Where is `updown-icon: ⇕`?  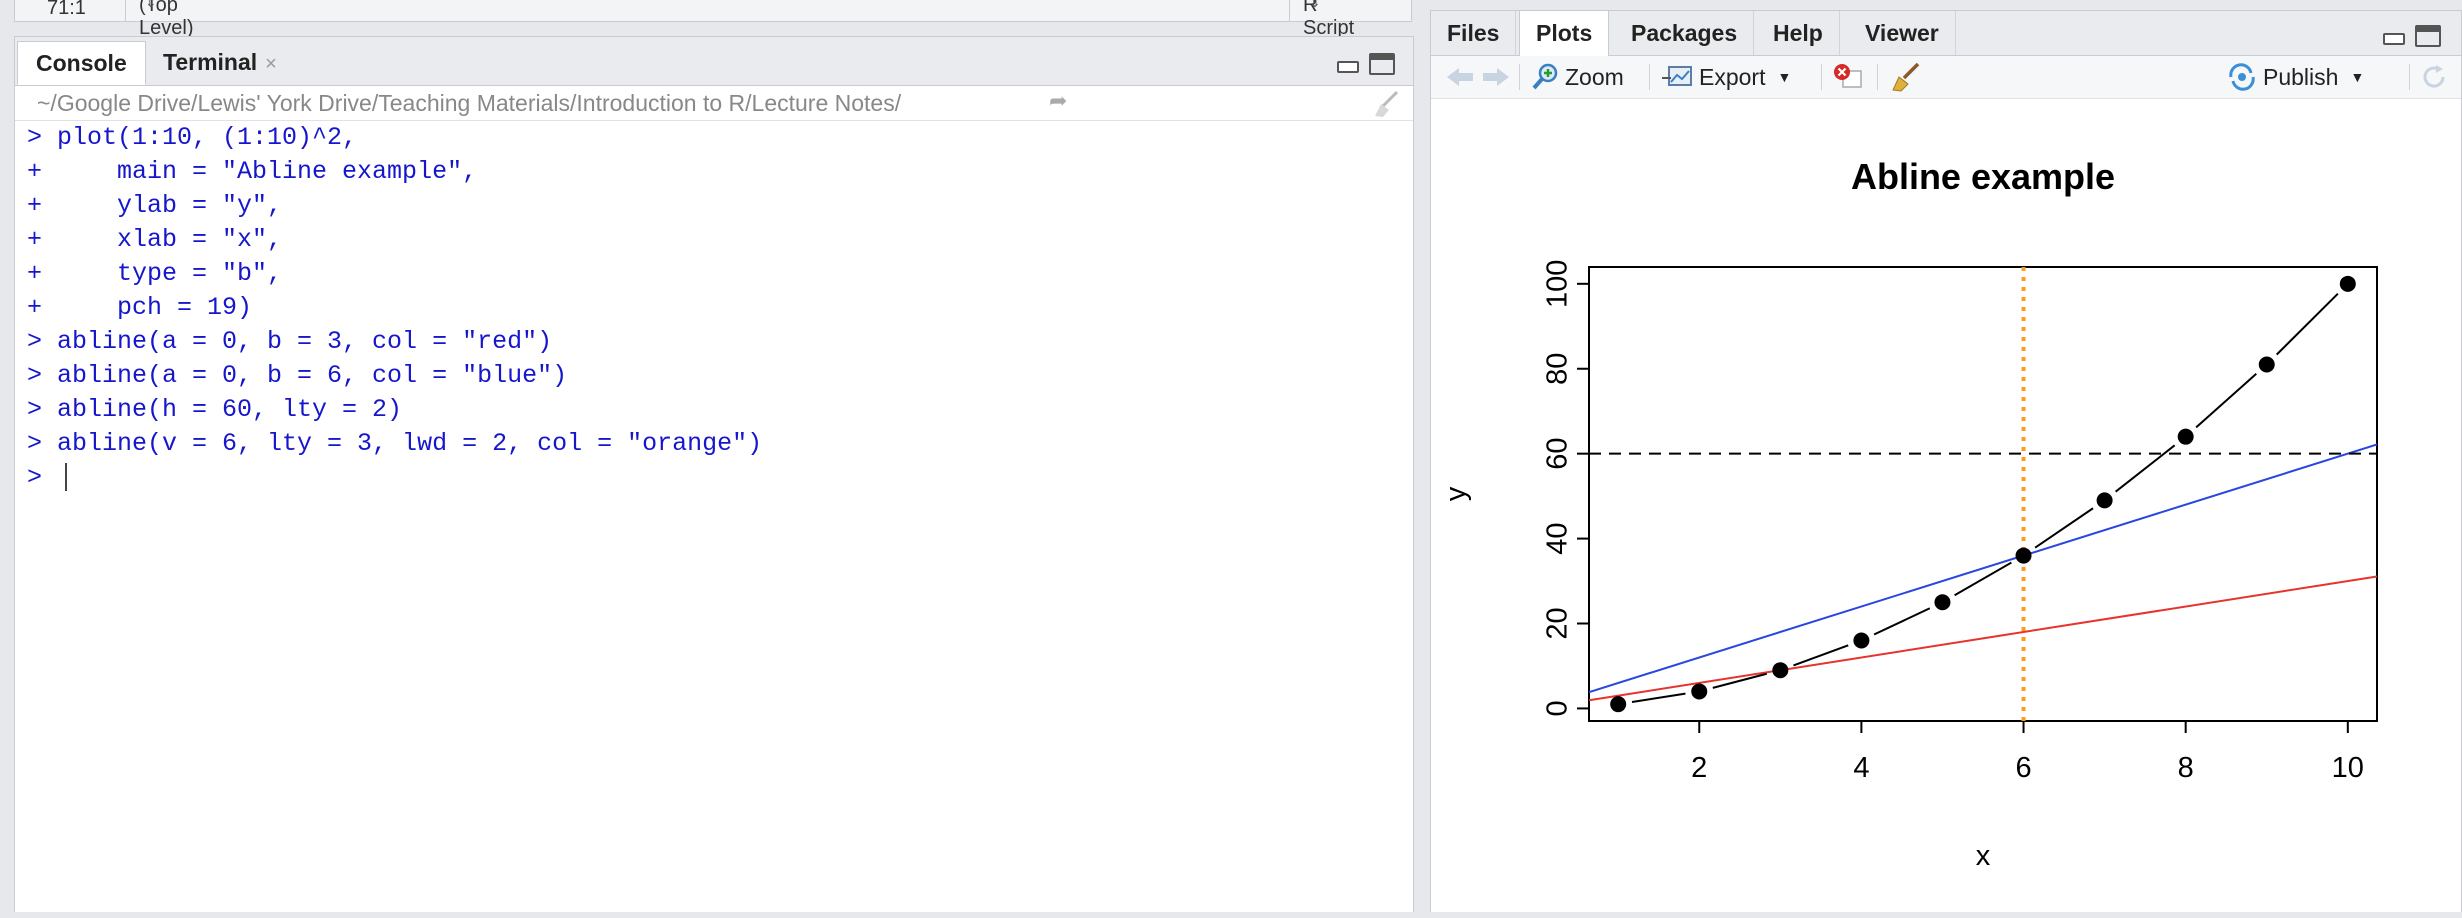 updown-icon: ⇕ is located at coordinates (1315, 5).